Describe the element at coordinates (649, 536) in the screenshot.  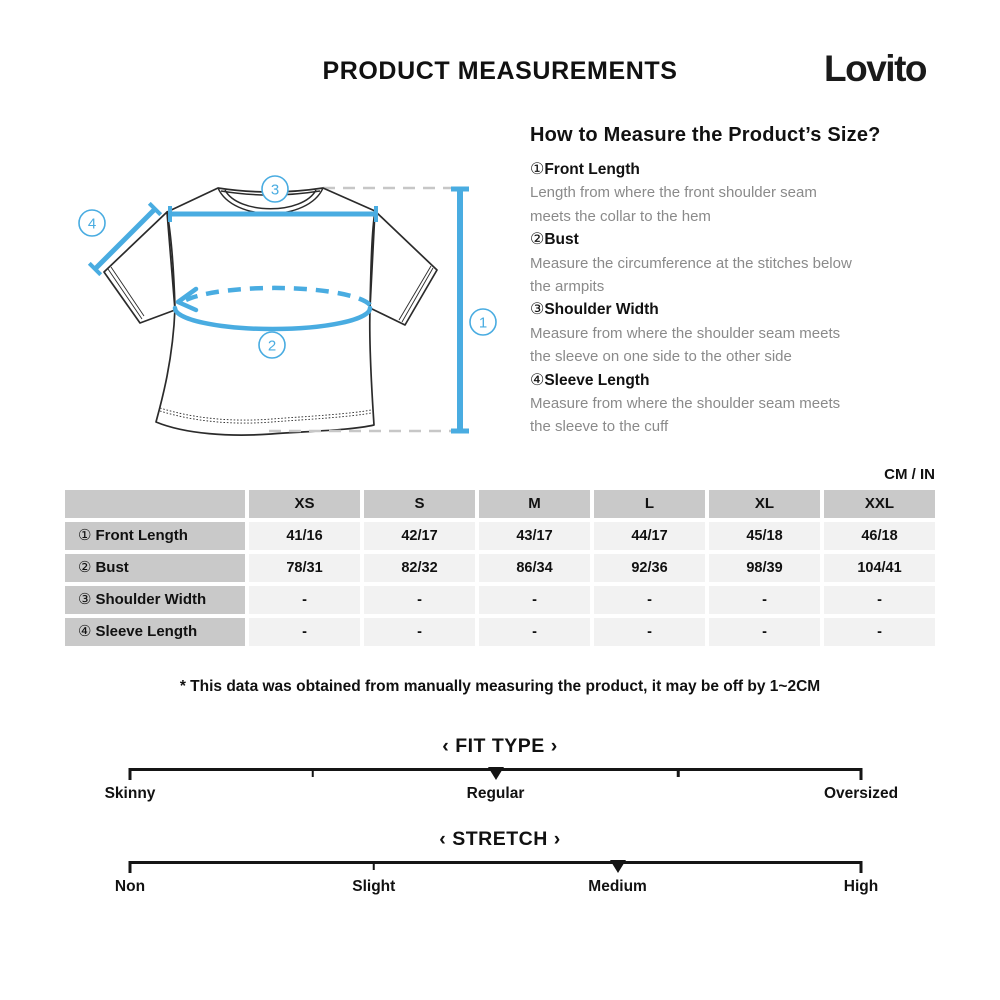
I see `table-value: 44/17` at that location.